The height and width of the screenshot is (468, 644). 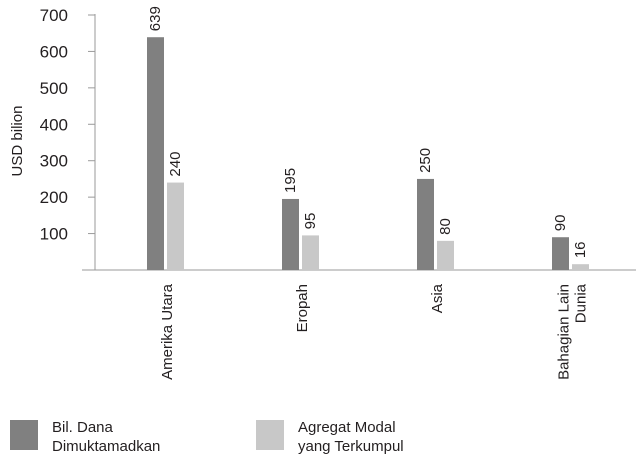 I want to click on y-tick-label: 700, so click(x=54, y=15).